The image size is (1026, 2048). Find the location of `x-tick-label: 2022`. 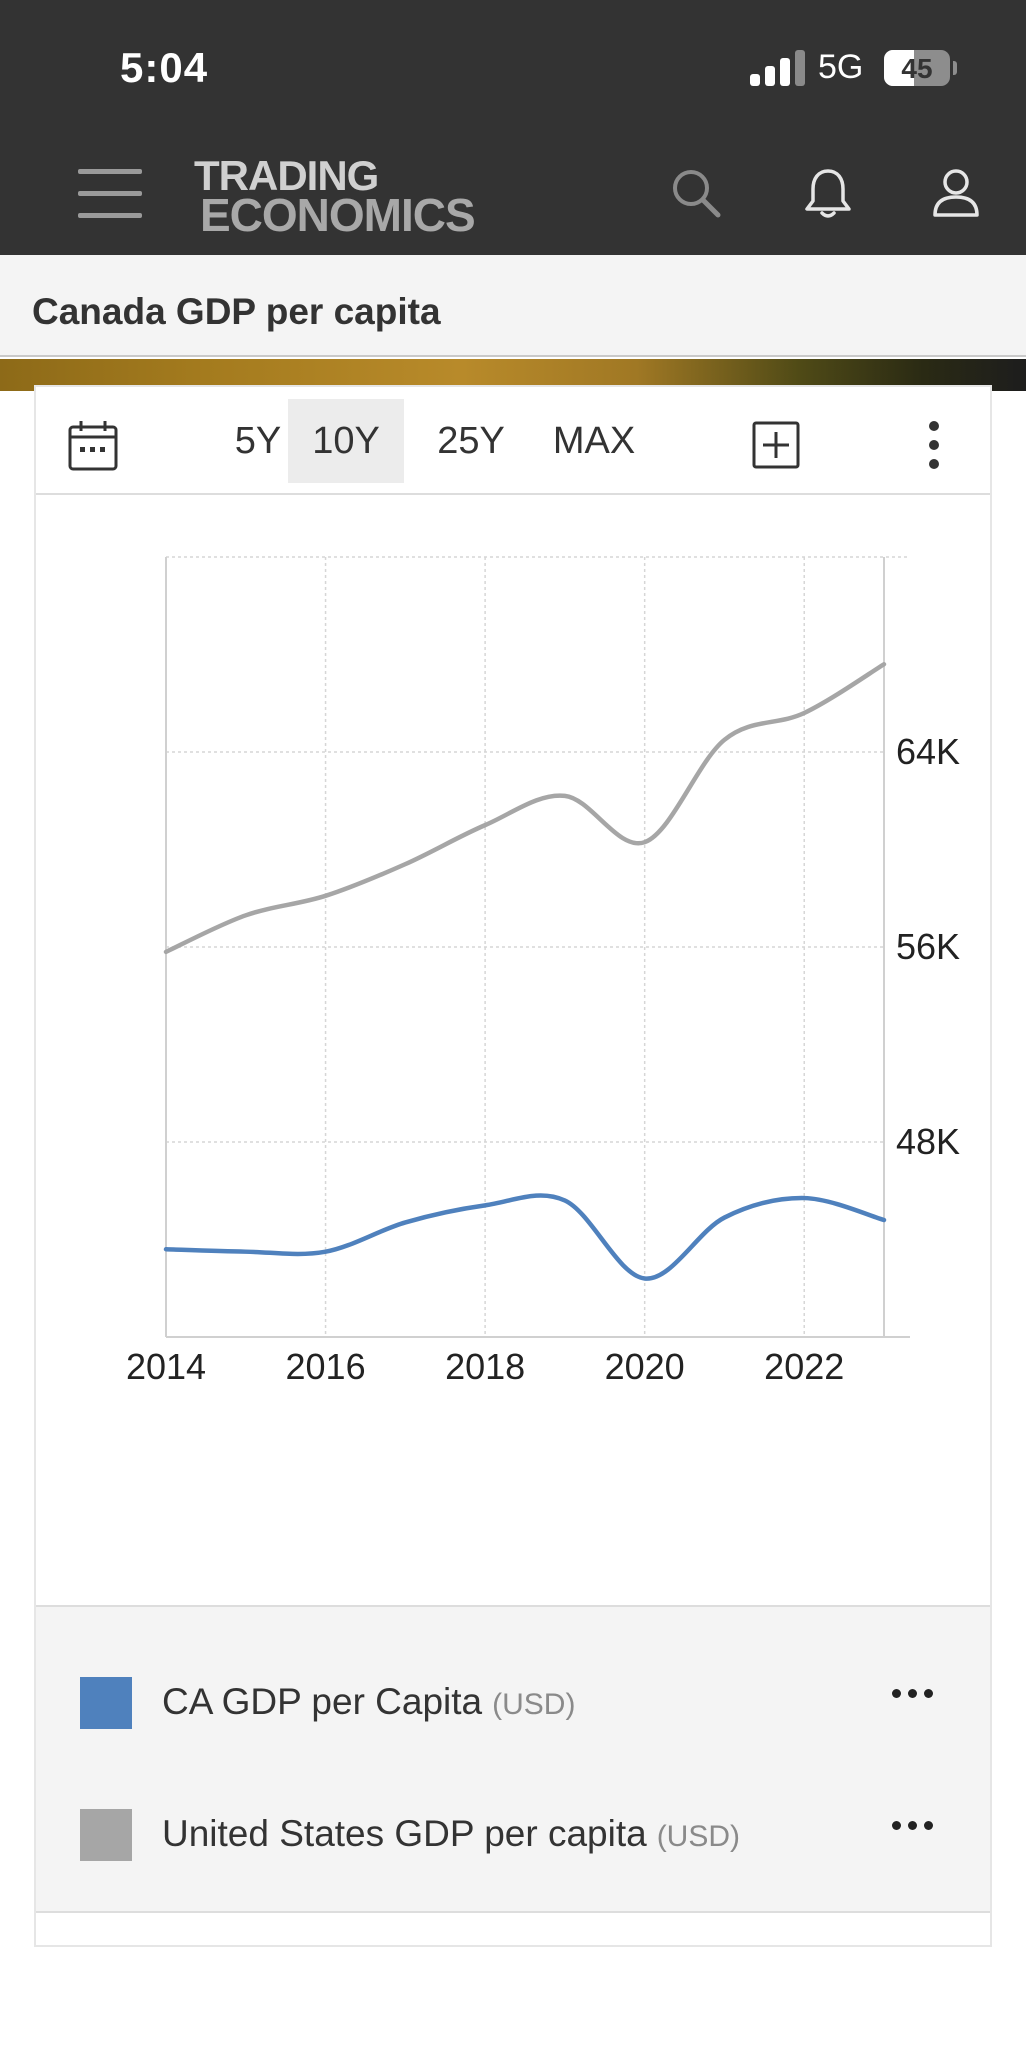

x-tick-label: 2022 is located at coordinates (804, 1366).